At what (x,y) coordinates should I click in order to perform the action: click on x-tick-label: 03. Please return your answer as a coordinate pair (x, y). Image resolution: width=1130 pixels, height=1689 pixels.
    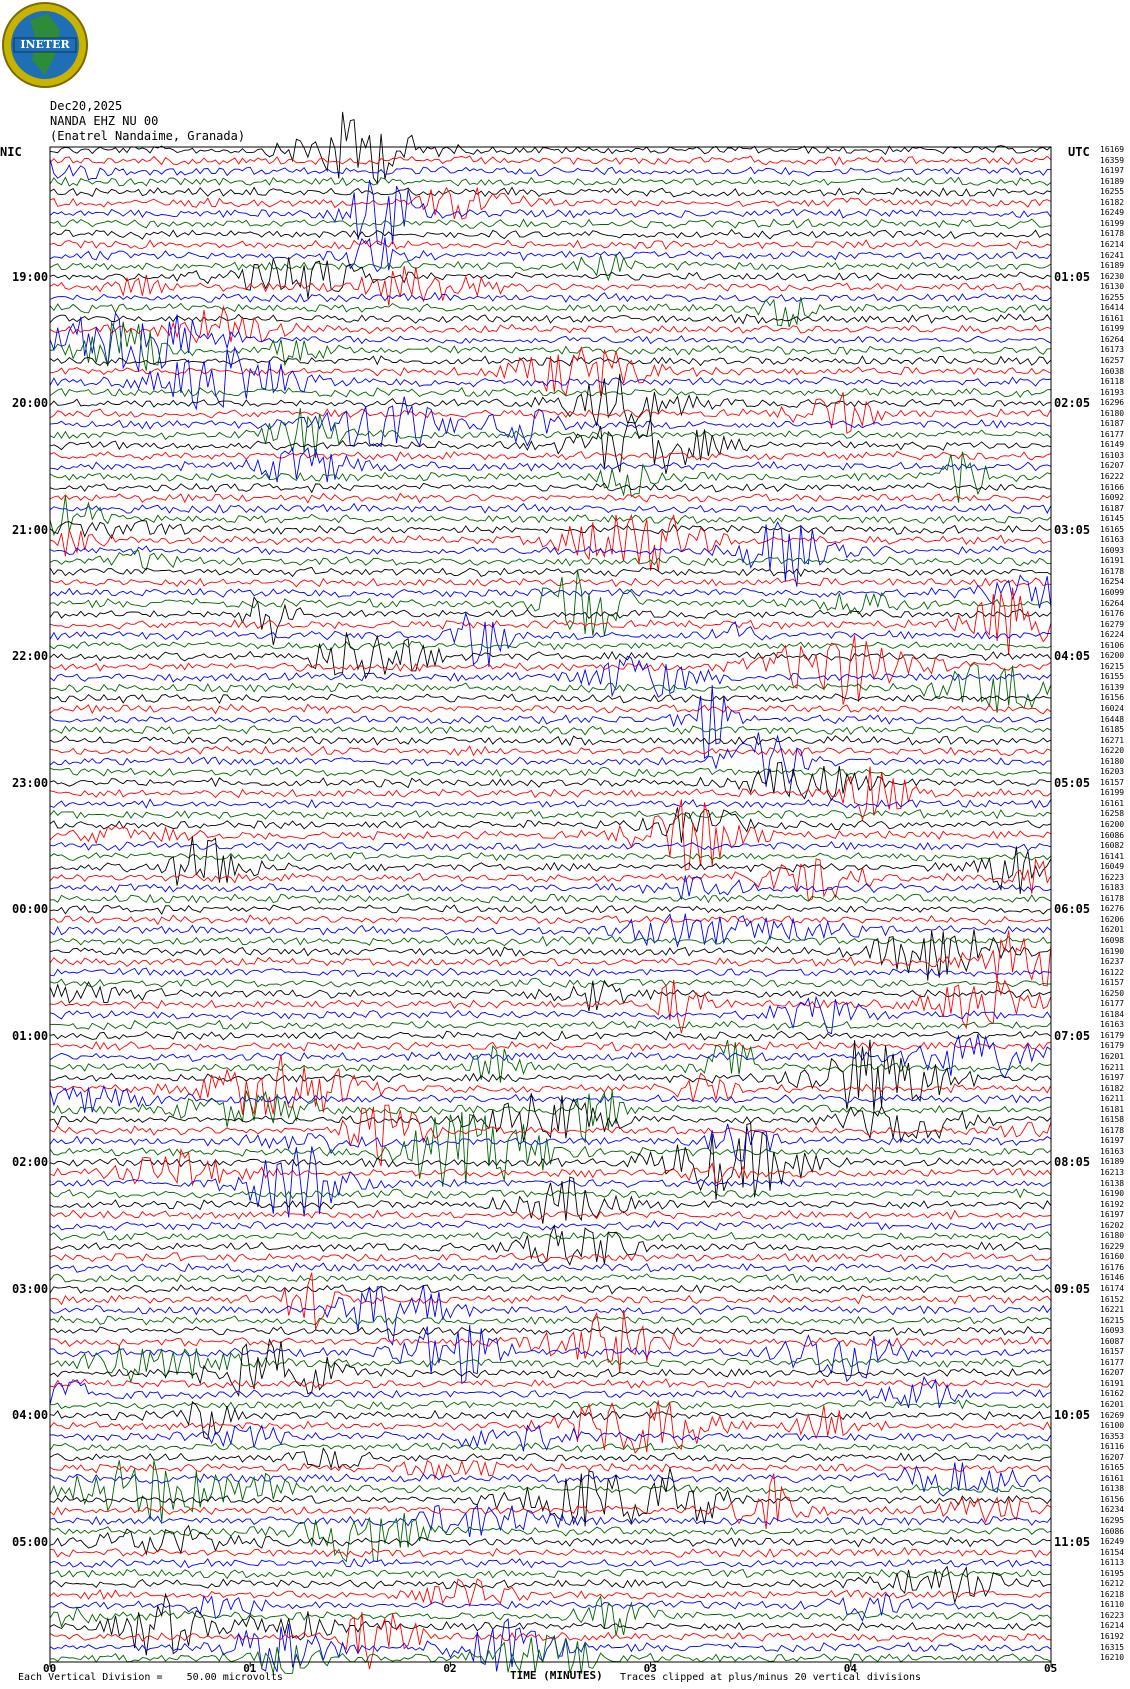
    Looking at the image, I should click on (650, 1668).